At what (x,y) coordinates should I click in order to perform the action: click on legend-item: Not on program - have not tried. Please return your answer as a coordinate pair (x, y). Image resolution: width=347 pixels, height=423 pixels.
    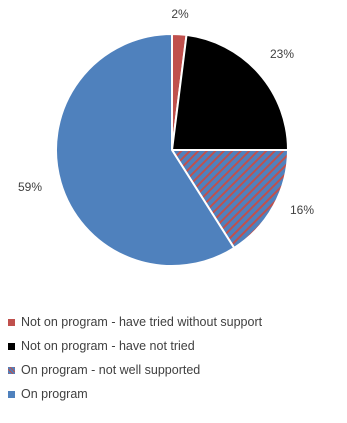
    Looking at the image, I should click on (135, 346).